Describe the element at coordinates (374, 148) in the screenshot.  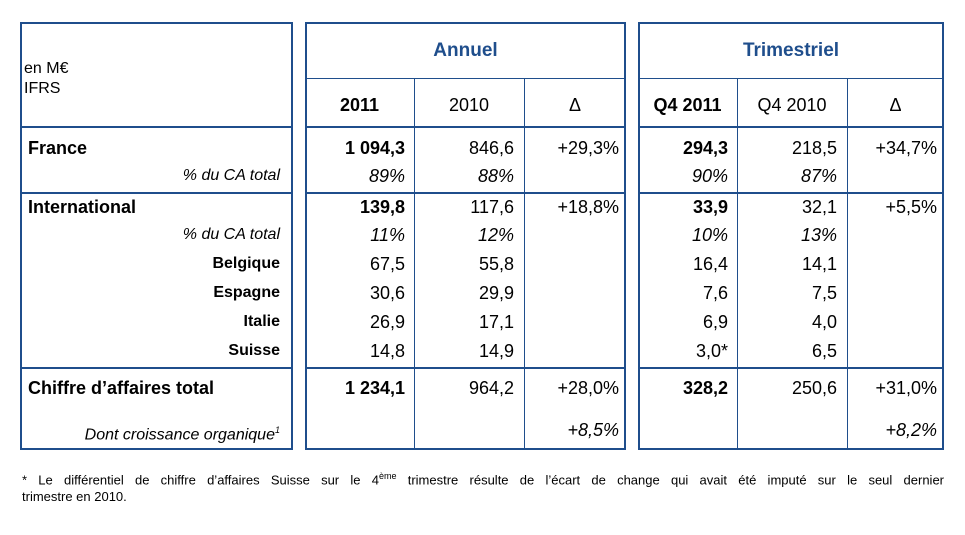
I see `cell: 1 094,3` at that location.